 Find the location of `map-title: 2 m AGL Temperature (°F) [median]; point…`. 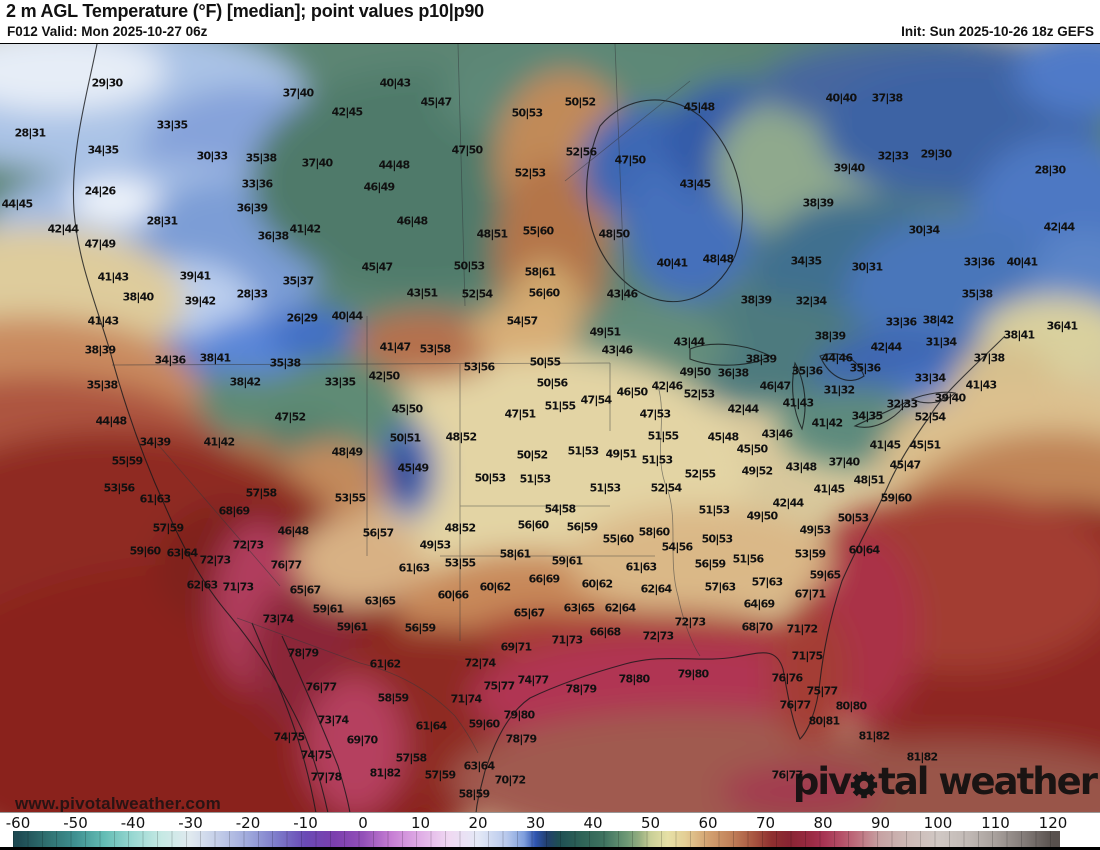

map-title: 2 m AGL Temperature (°F) [median]; point… is located at coordinates (245, 11).